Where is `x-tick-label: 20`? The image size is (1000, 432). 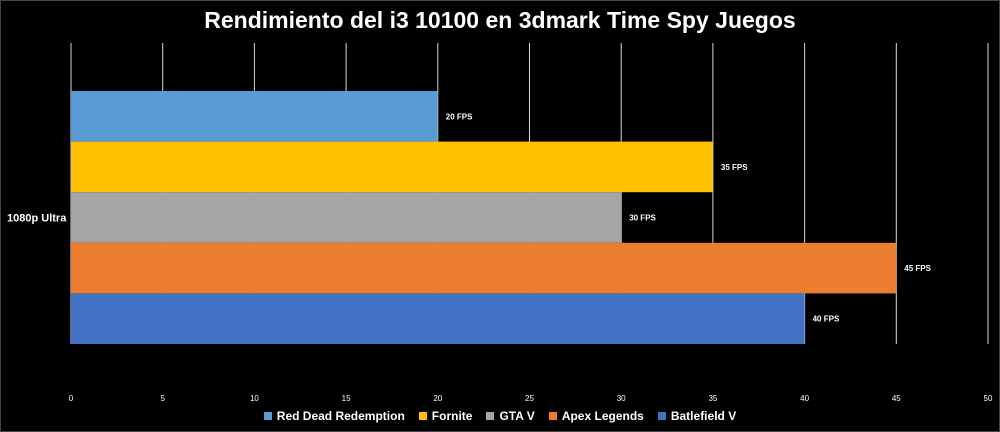
x-tick-label: 20 is located at coordinates (437, 398).